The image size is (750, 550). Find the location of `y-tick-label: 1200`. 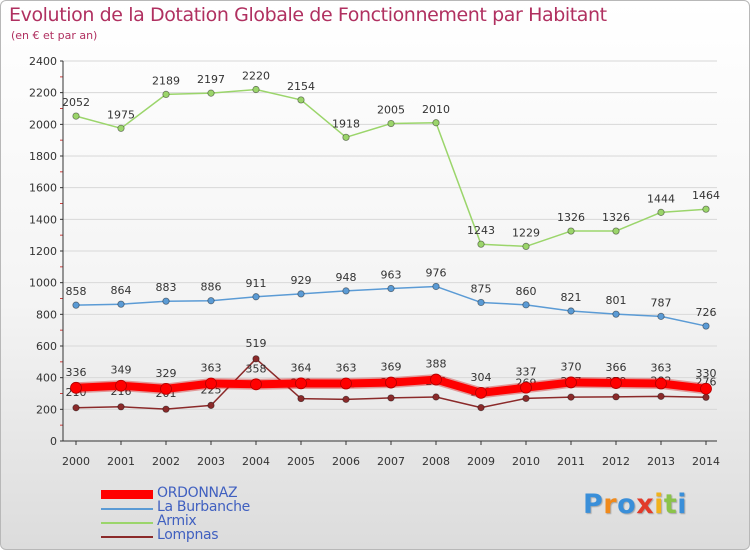

y-tick-label: 1200 is located at coordinates (43, 251).